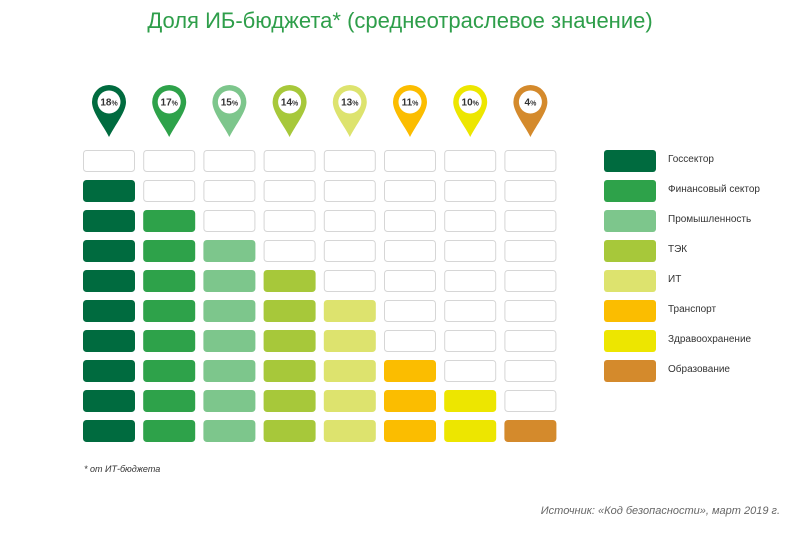  What do you see at coordinates (122, 469) in the screenshot?
I see `footnote: * от ИТ-бюджета` at bounding box center [122, 469].